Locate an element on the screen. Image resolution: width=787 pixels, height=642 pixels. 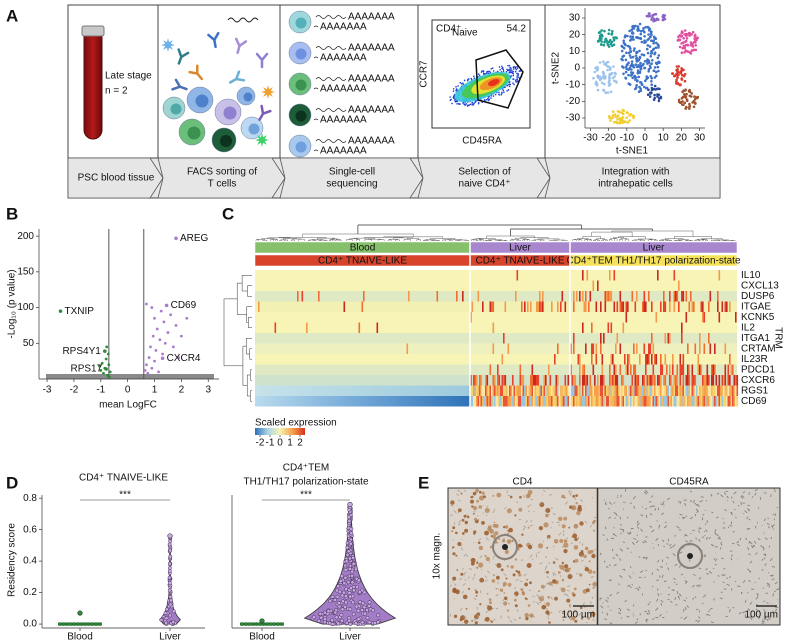
step-label: naive CD4⁺ is located at coordinates (485, 184).